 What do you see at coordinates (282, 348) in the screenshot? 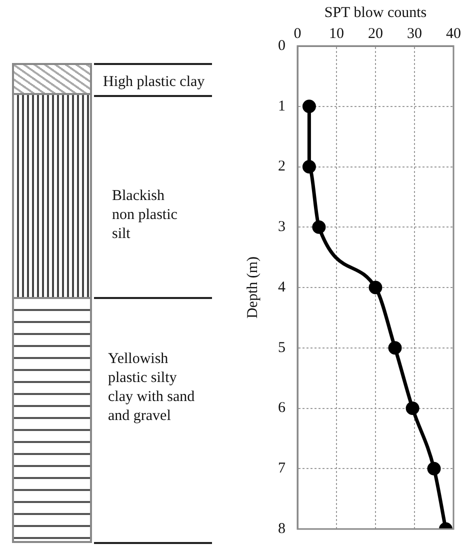
I see `y-tick-label: 5` at bounding box center [282, 348].